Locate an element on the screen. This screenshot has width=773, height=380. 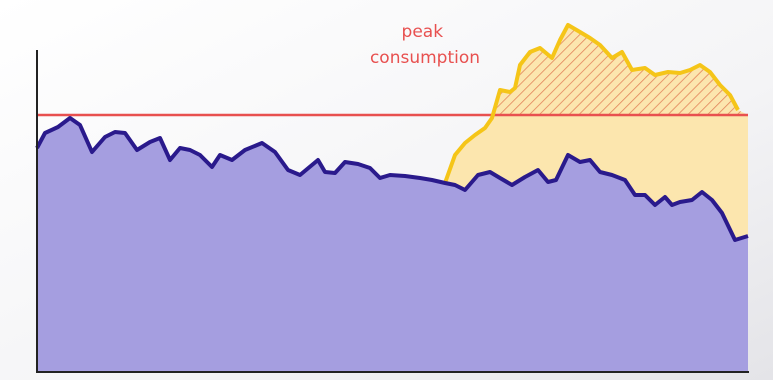
annotation: peak consumption is located at coordinates (425, 45).